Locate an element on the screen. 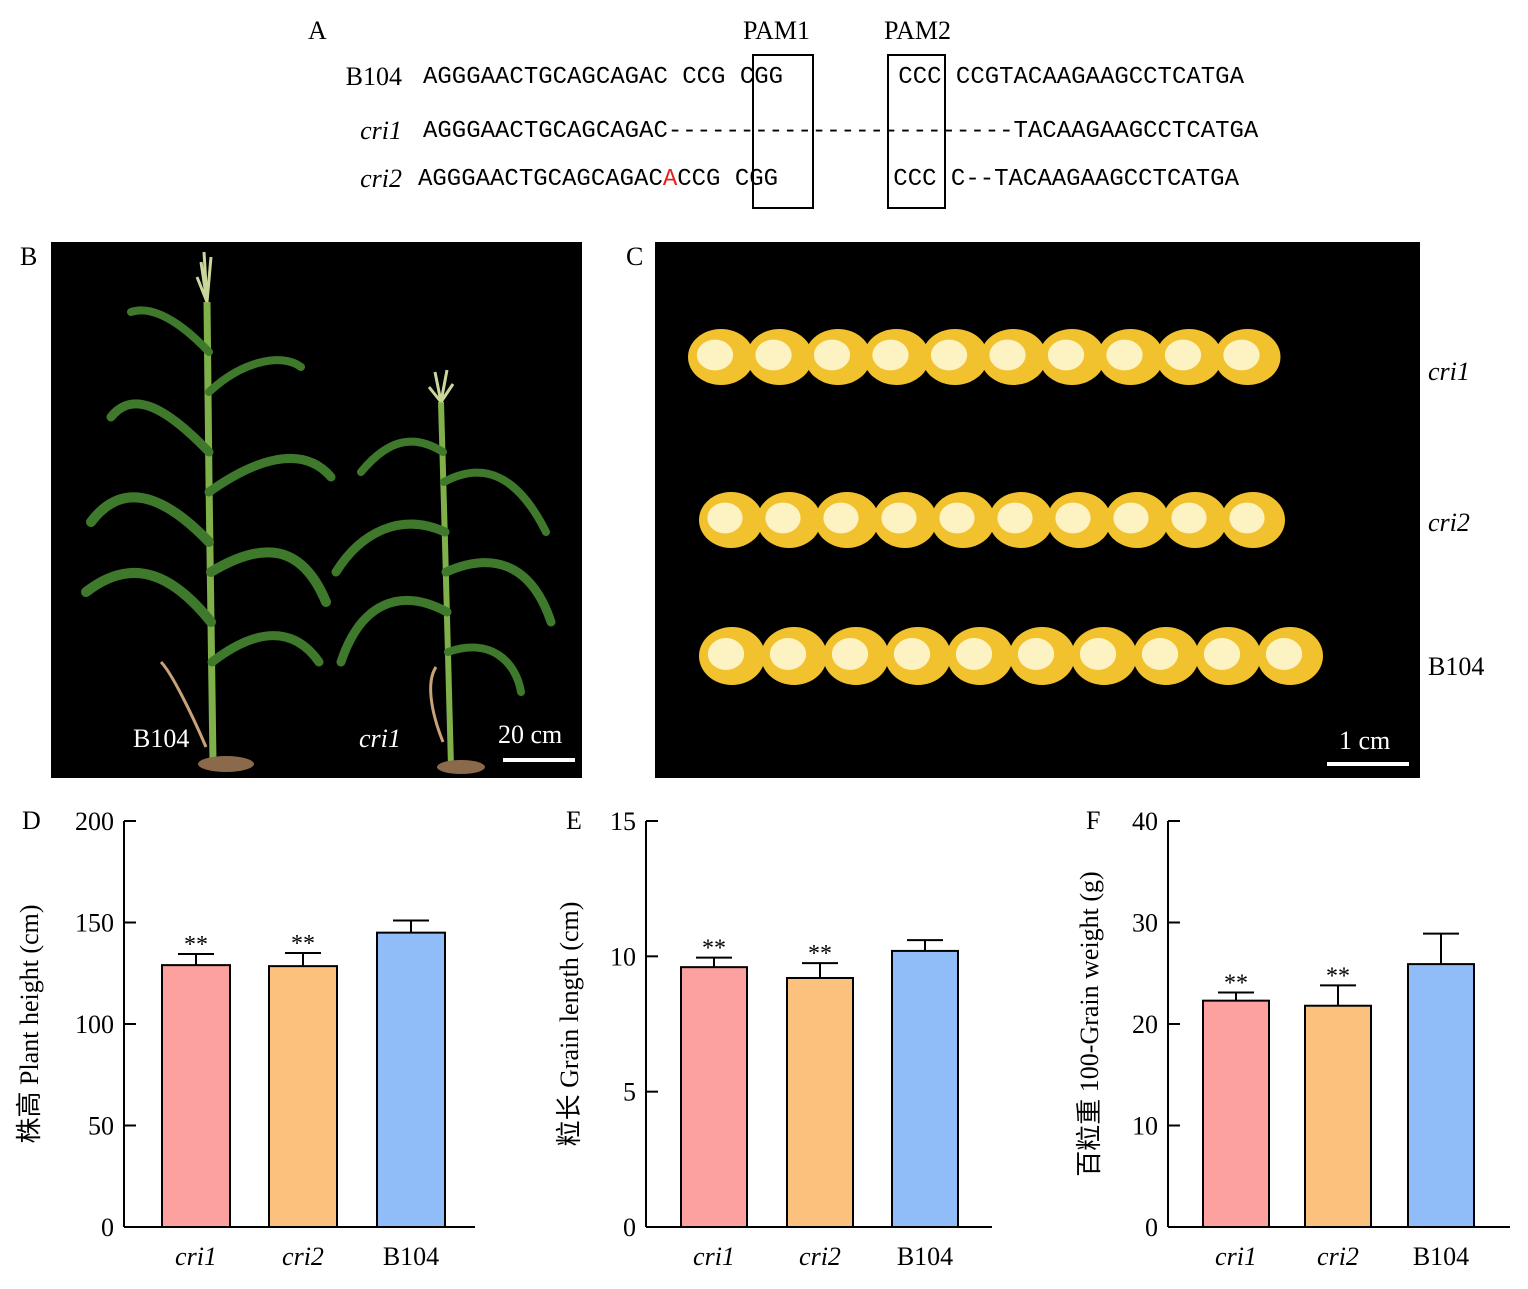  panel-a-letter: A is located at coordinates (317, 30).